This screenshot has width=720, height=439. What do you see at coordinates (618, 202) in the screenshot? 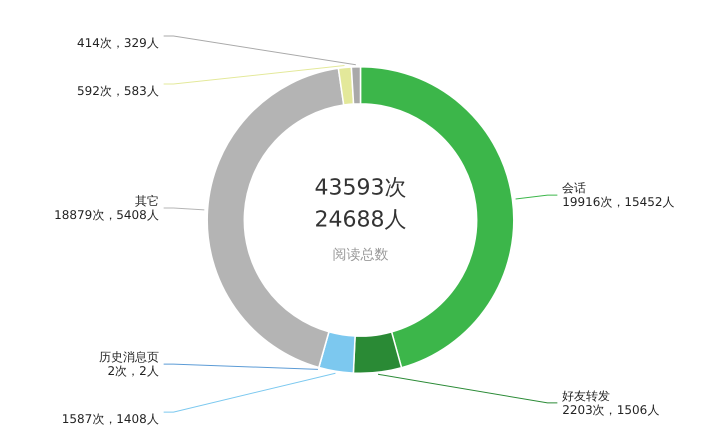
I see `data-label: 19916次，15452人` at bounding box center [618, 202].